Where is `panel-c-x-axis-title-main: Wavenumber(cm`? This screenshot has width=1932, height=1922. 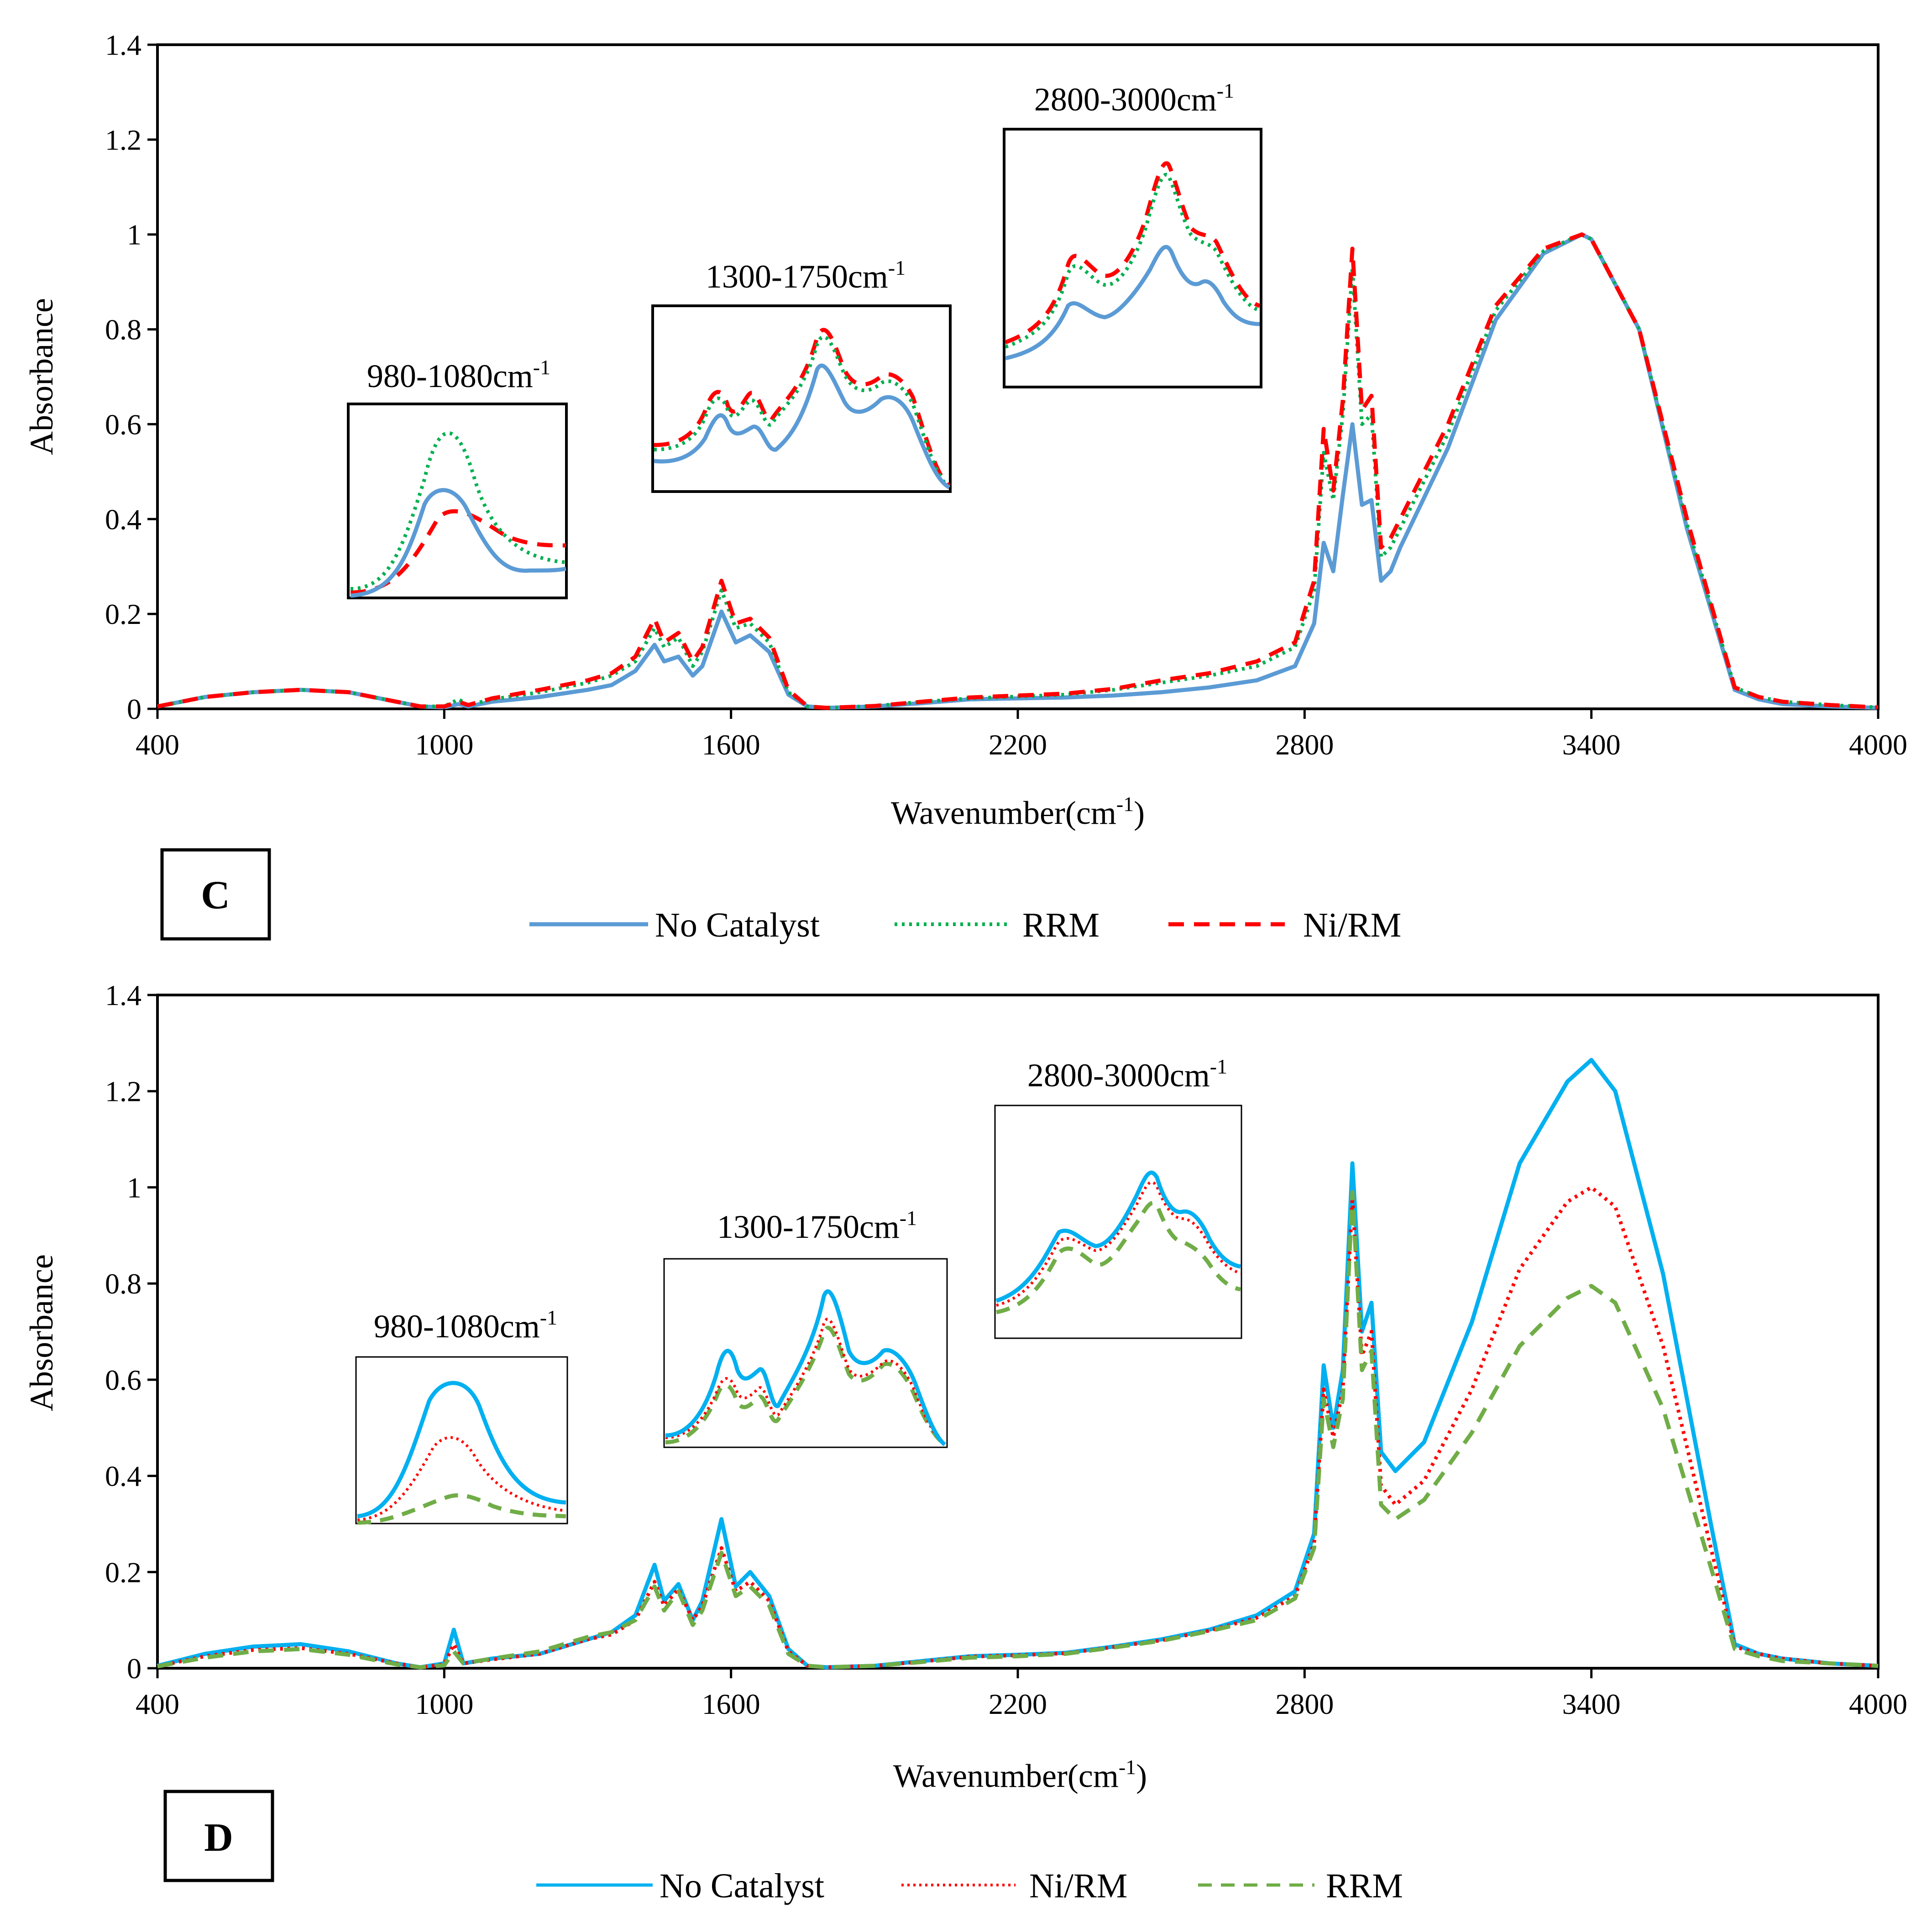
panel-c-x-axis-title-main: Wavenumber(cm is located at coordinates (1004, 813).